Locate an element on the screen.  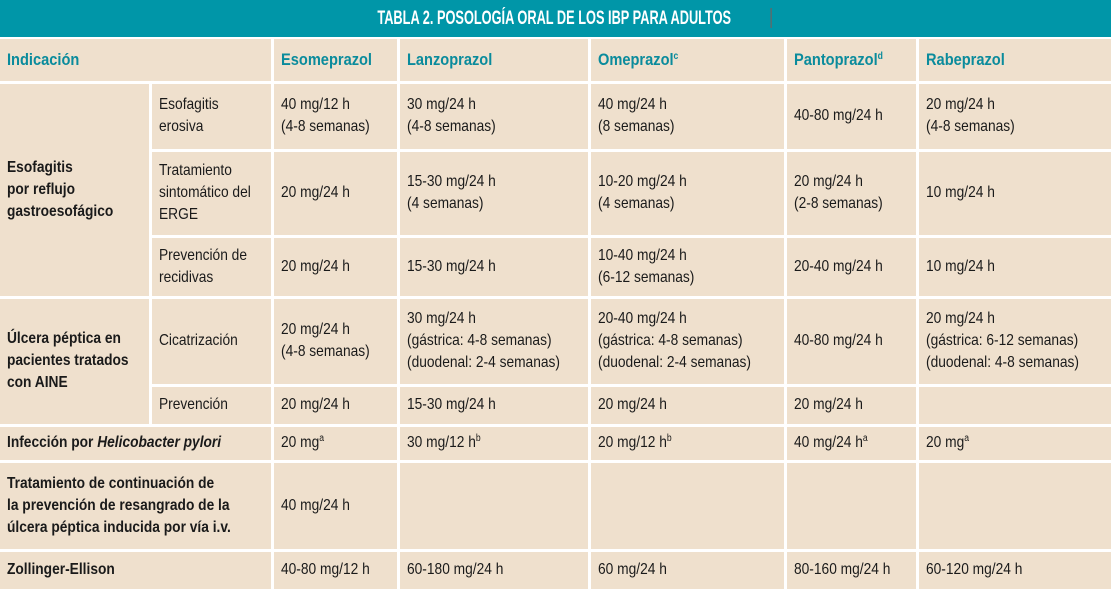
dose-cell: 40-80 mg/12 h is located at coordinates (335, 570).